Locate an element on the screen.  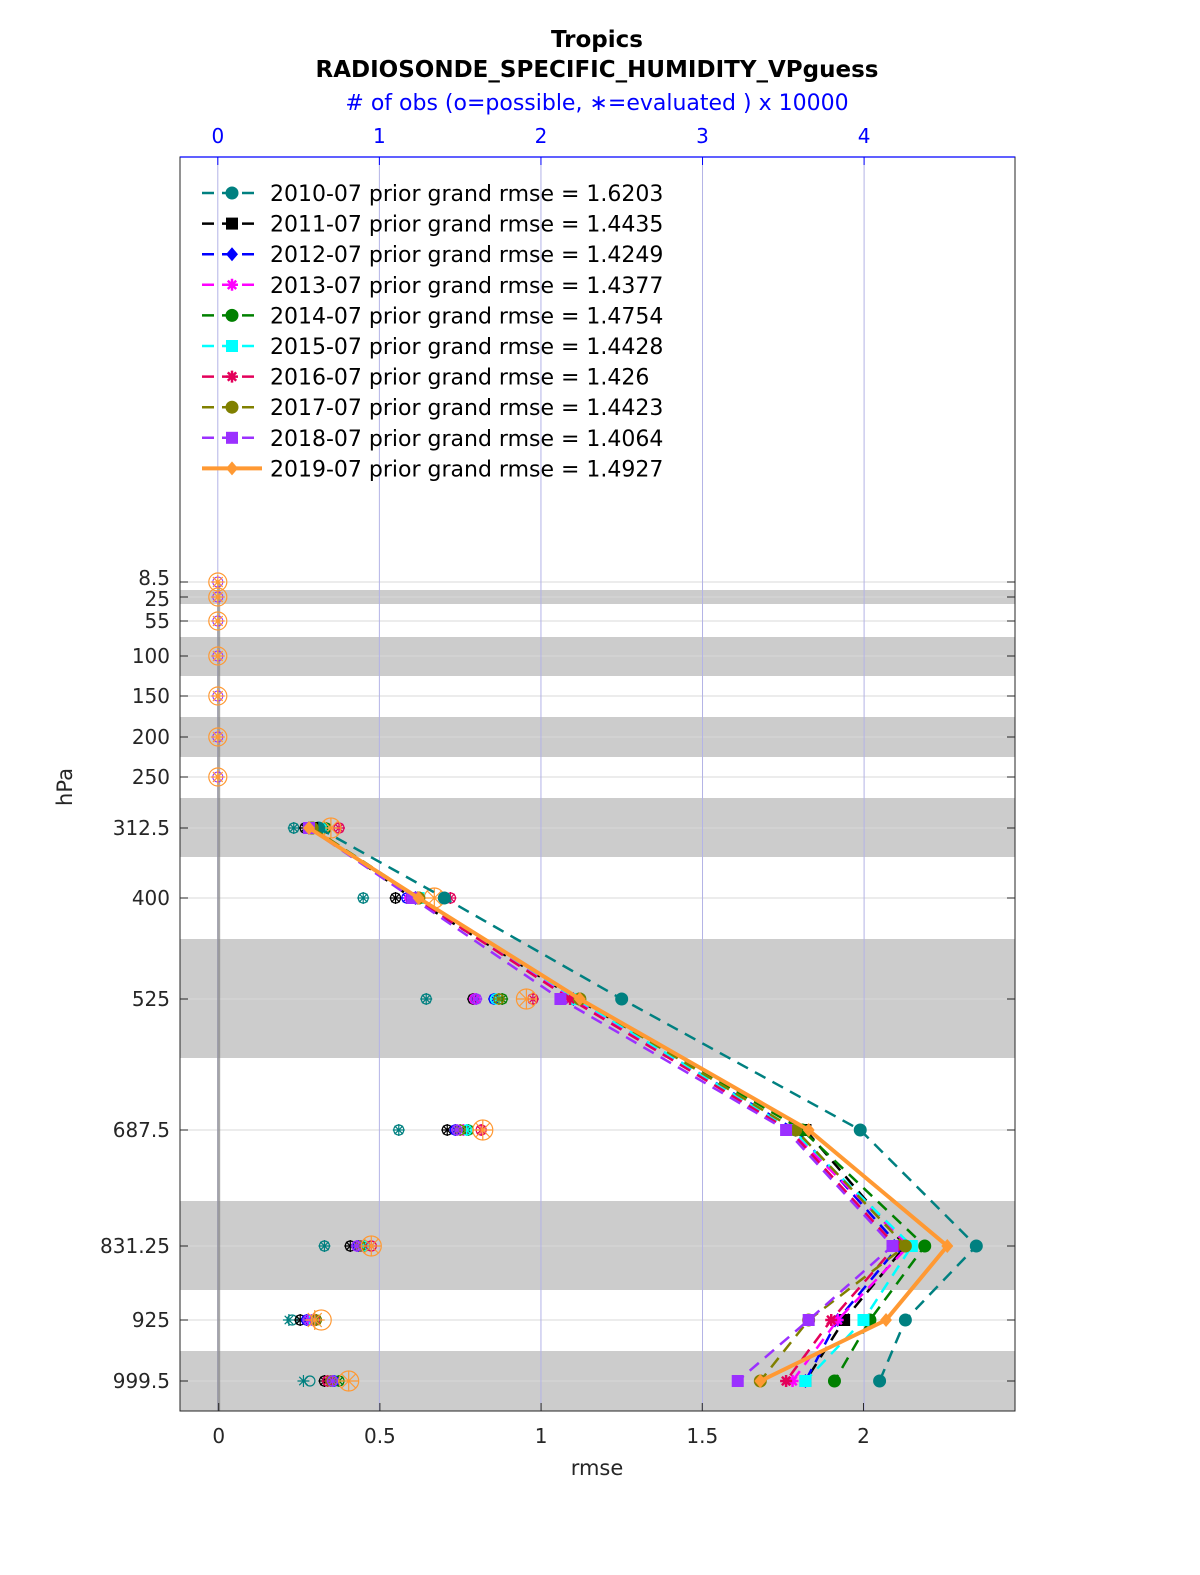
y-tick-label: 100 is located at coordinates (151, 656).